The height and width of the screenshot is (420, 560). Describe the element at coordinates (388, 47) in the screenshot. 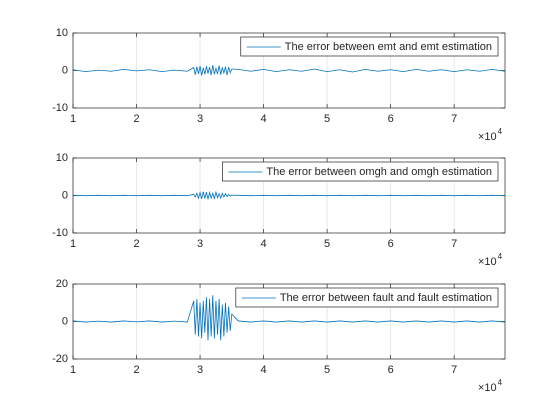

I see `legend-label: The error between emt and emt estimation` at that location.